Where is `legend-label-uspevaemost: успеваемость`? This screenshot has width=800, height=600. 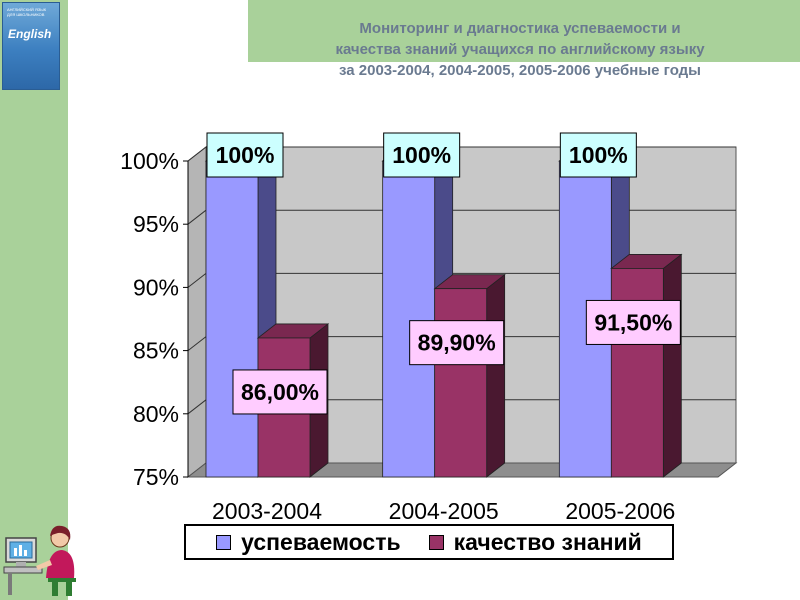 legend-label-uspevaemost: успеваемость is located at coordinates (321, 541).